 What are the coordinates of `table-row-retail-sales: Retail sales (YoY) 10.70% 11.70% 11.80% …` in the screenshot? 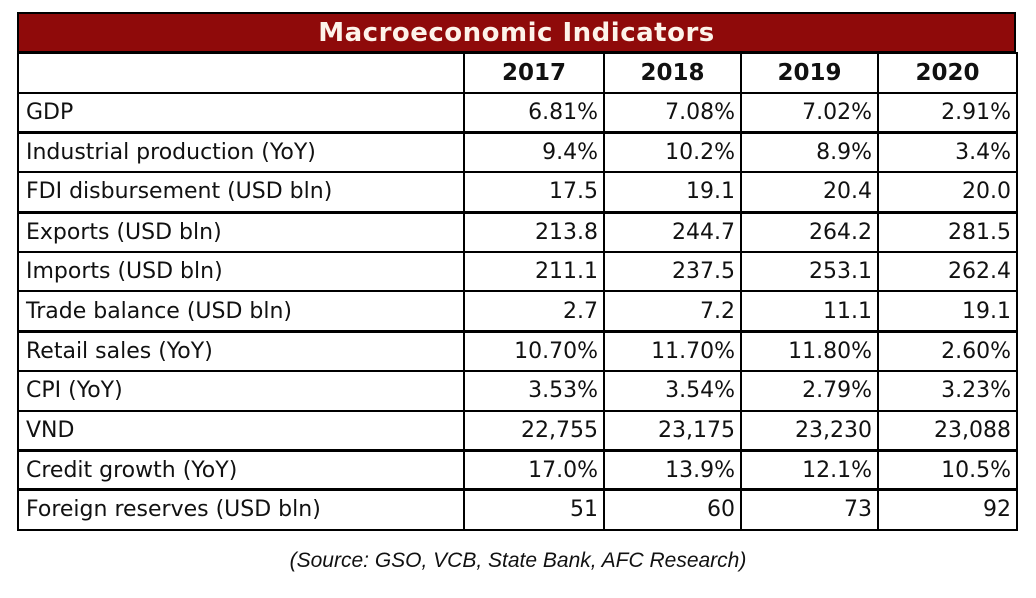 It's located at (517, 351).